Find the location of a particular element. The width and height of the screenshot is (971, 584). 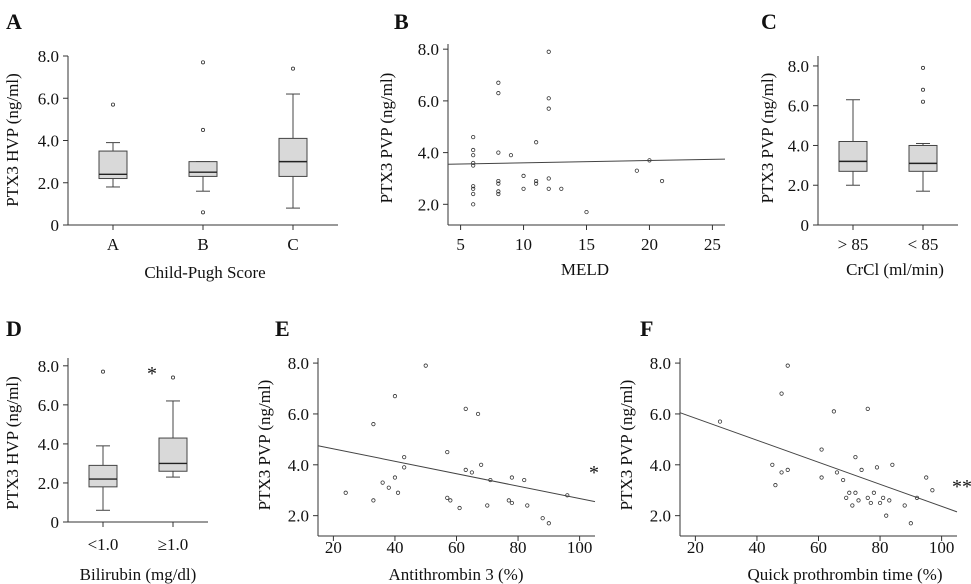

panel-f-axes: 2.0 4.0 6.0 8.0 20 40 60 80 100 is located at coordinates (803, 455).